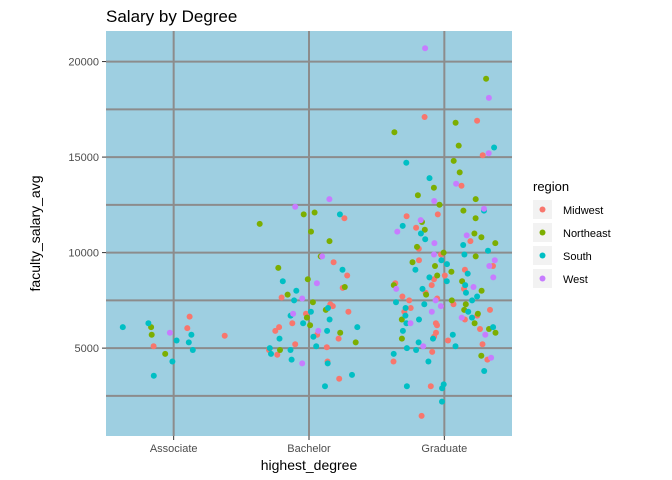 The image size is (672, 480). I want to click on x-tick-label: Bachelor, so click(309, 449).